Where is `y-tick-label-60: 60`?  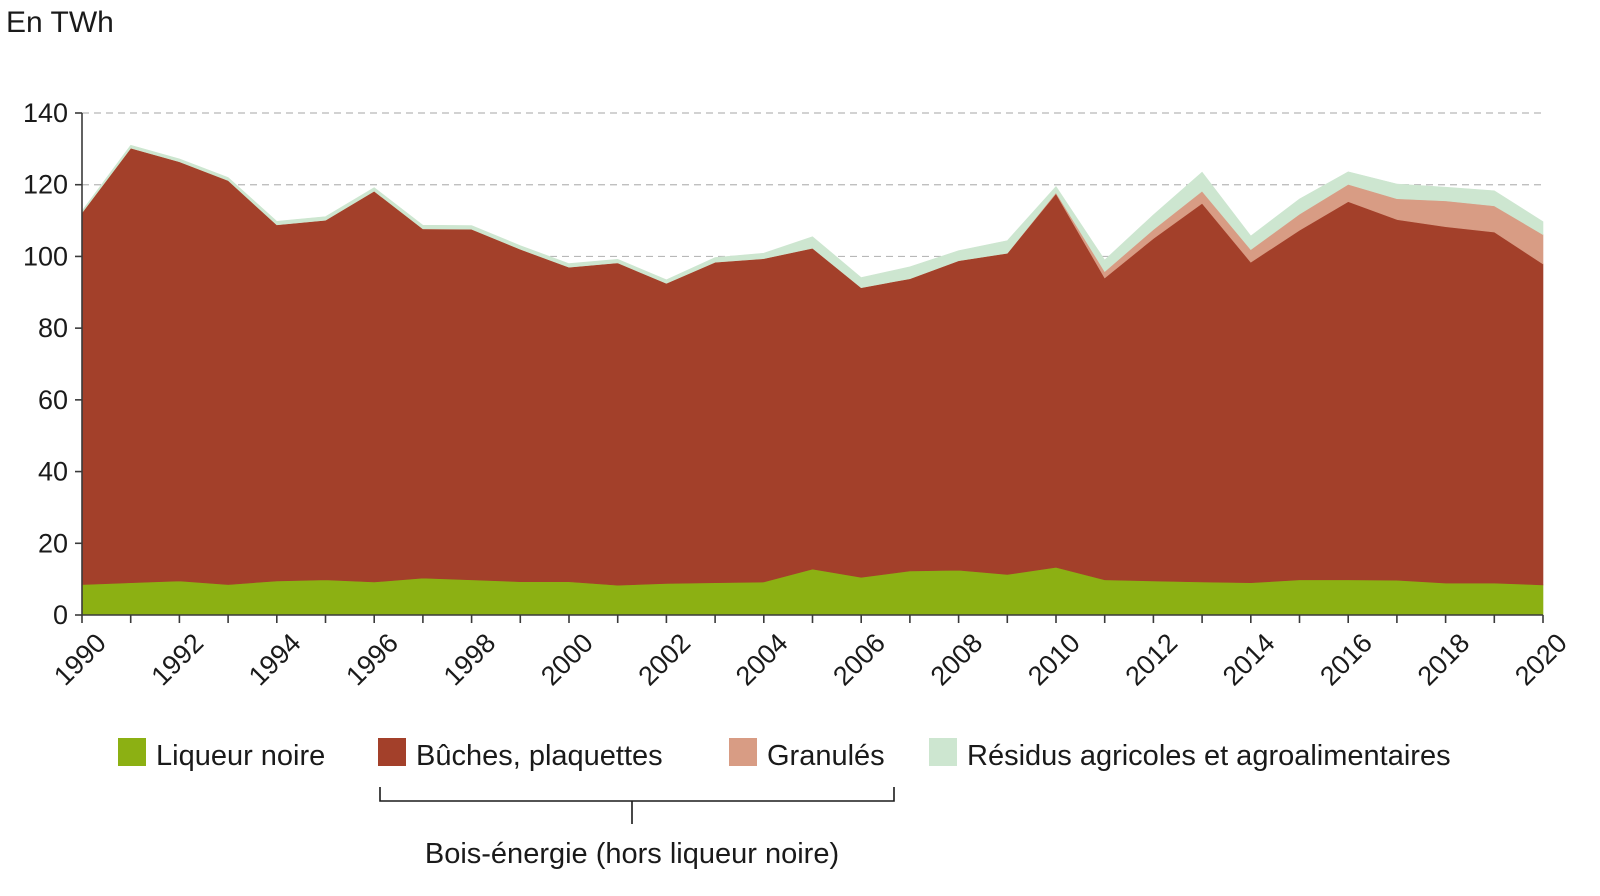 y-tick-label-60: 60 is located at coordinates (53, 400).